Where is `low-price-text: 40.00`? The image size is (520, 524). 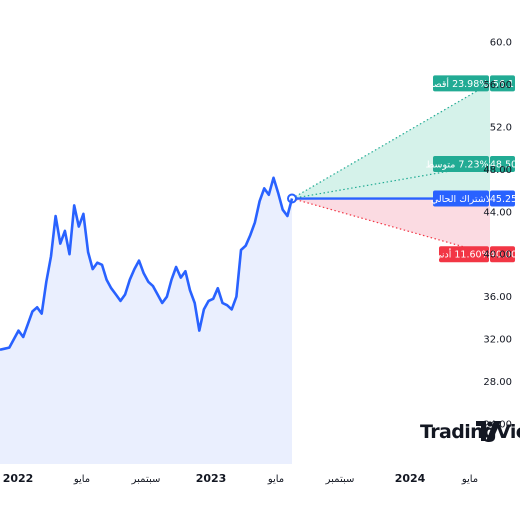
low-price-text: 40.00 is located at coordinates (503, 255).